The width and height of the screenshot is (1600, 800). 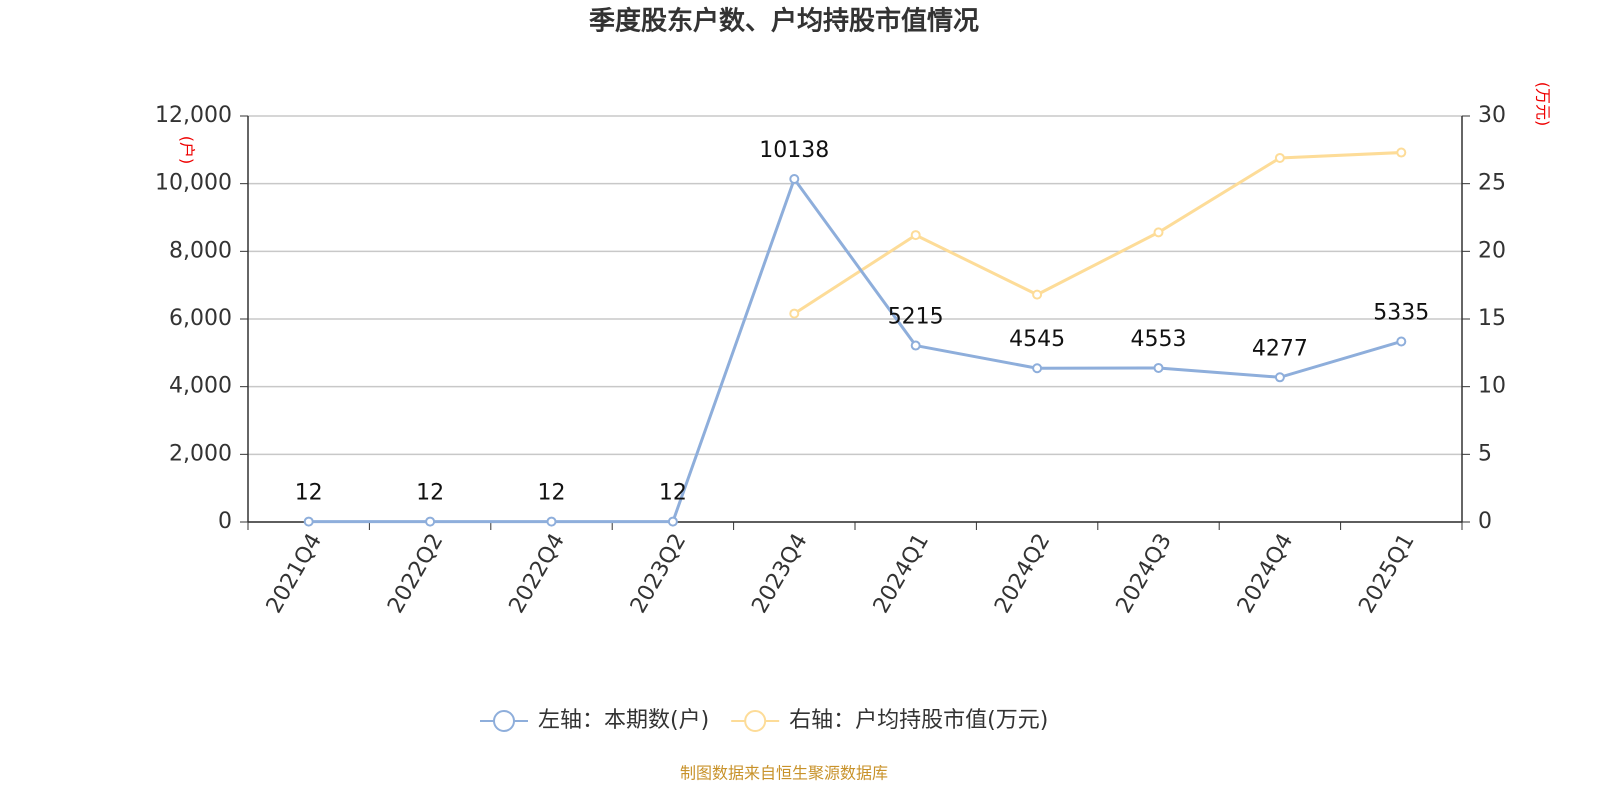 I want to click on x-tick-label: 2024Q1, so click(x=901, y=574).